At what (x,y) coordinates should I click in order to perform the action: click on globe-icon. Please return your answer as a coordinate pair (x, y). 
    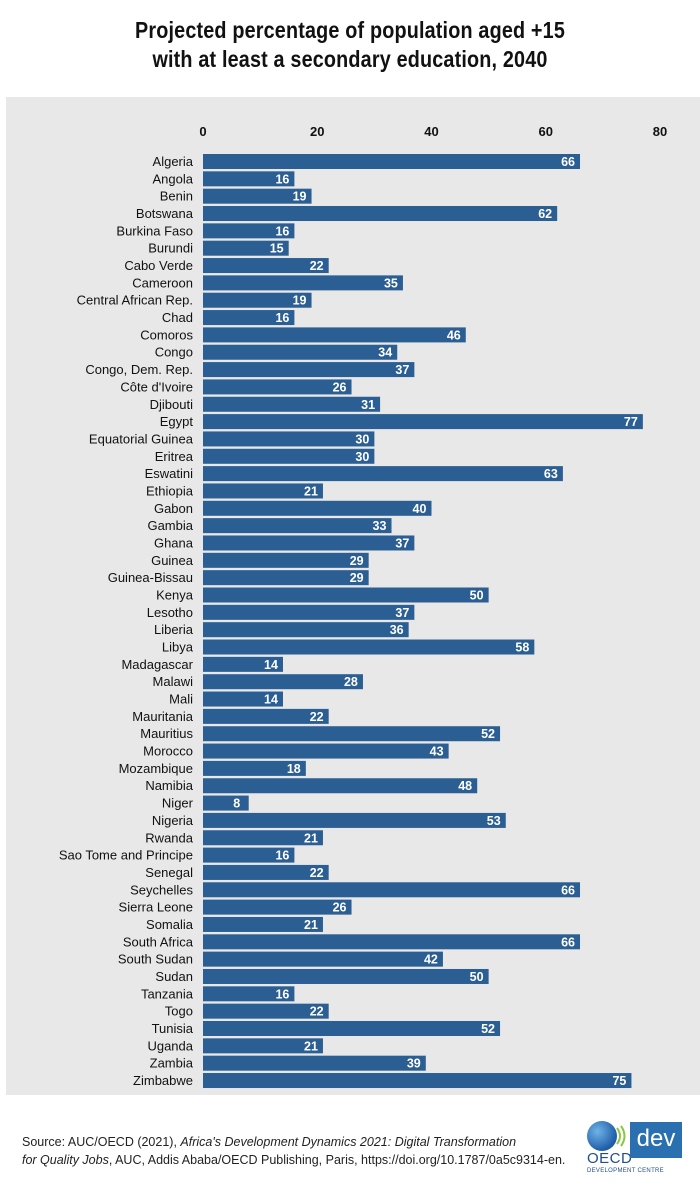
    Looking at the image, I should click on (602, 1136).